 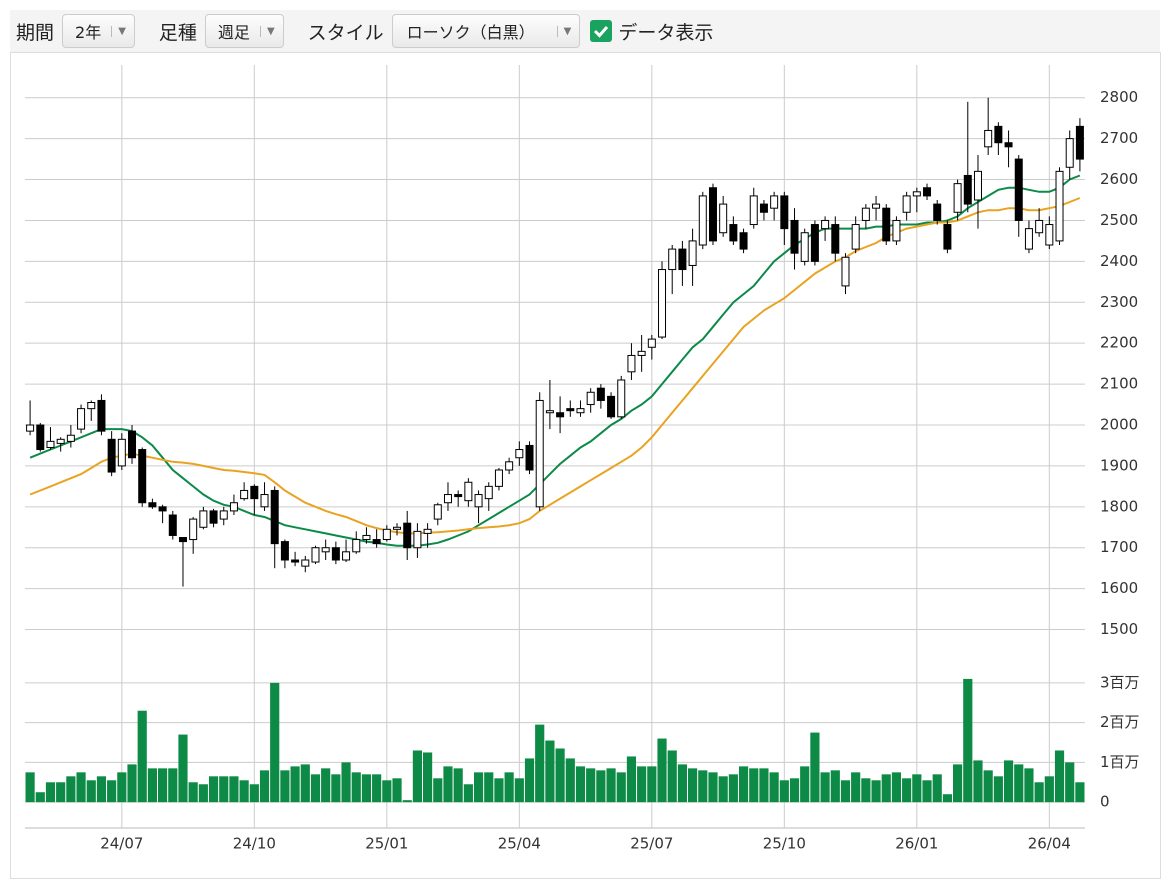 I want to click on style-select: ローソク（白黒） ▼, so click(x=486, y=31).